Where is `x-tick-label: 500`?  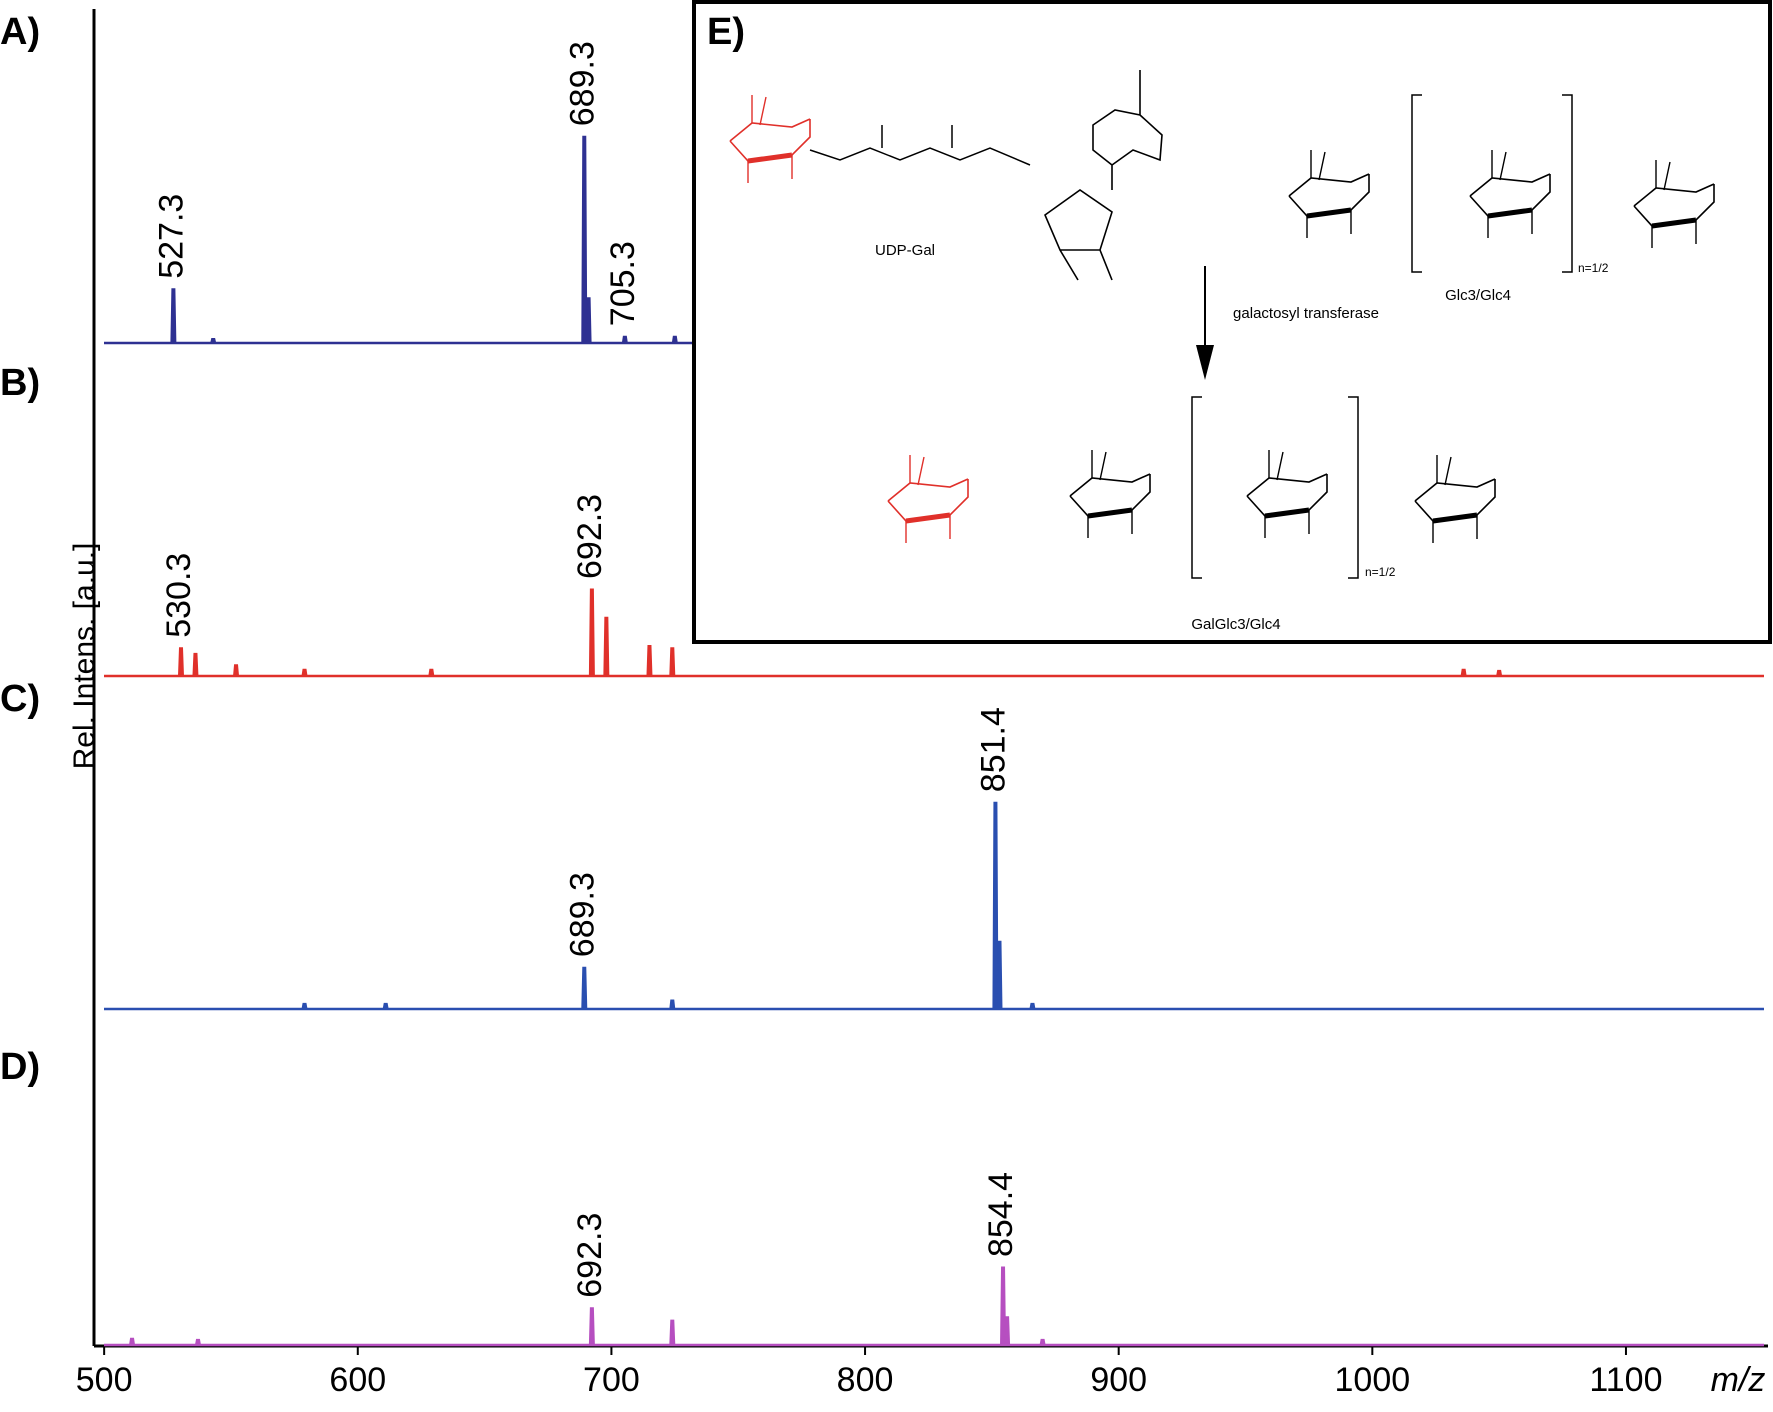
x-tick-label: 500 is located at coordinates (104, 1380).